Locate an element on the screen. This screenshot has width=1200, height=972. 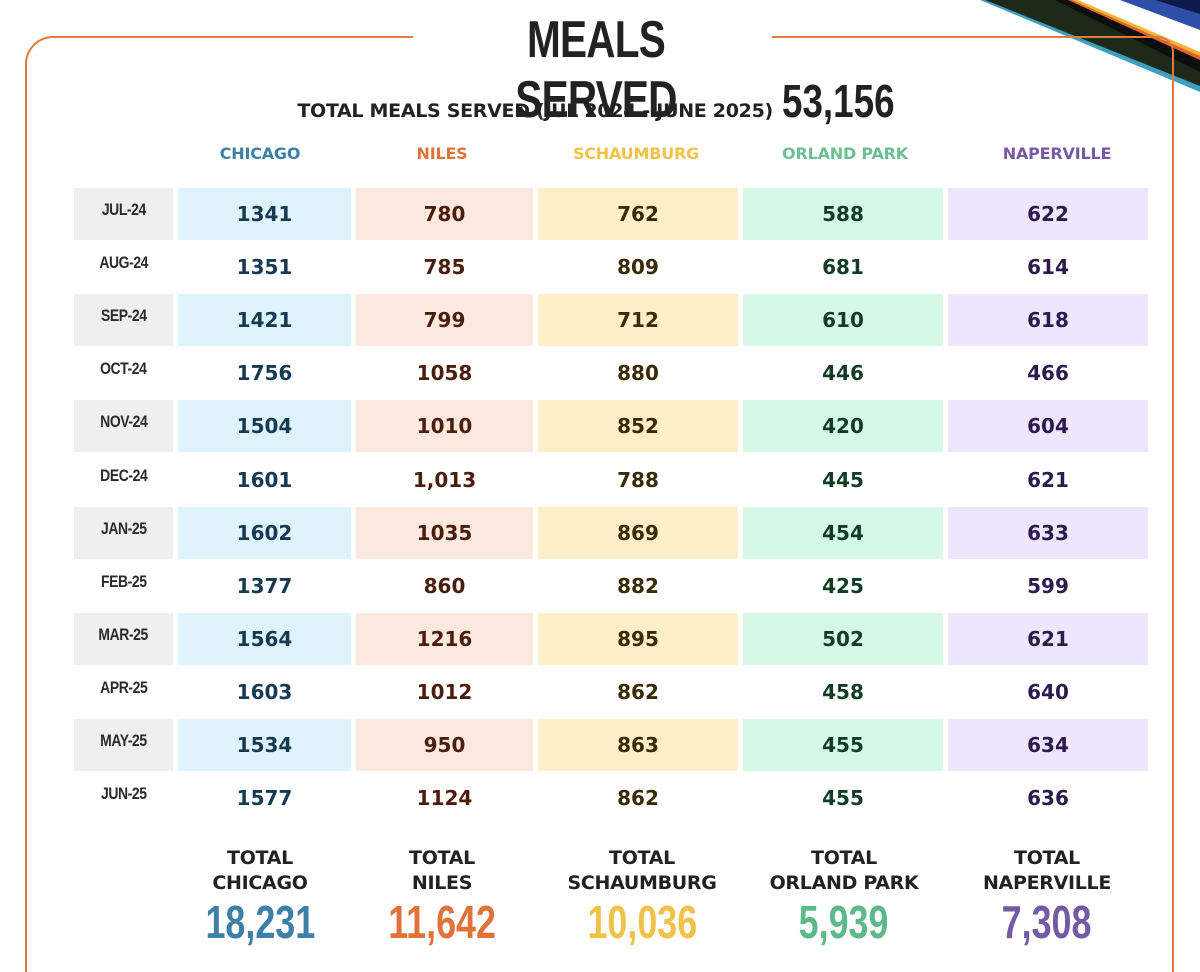
column-header-chicago: CHICAGO is located at coordinates (260, 153).